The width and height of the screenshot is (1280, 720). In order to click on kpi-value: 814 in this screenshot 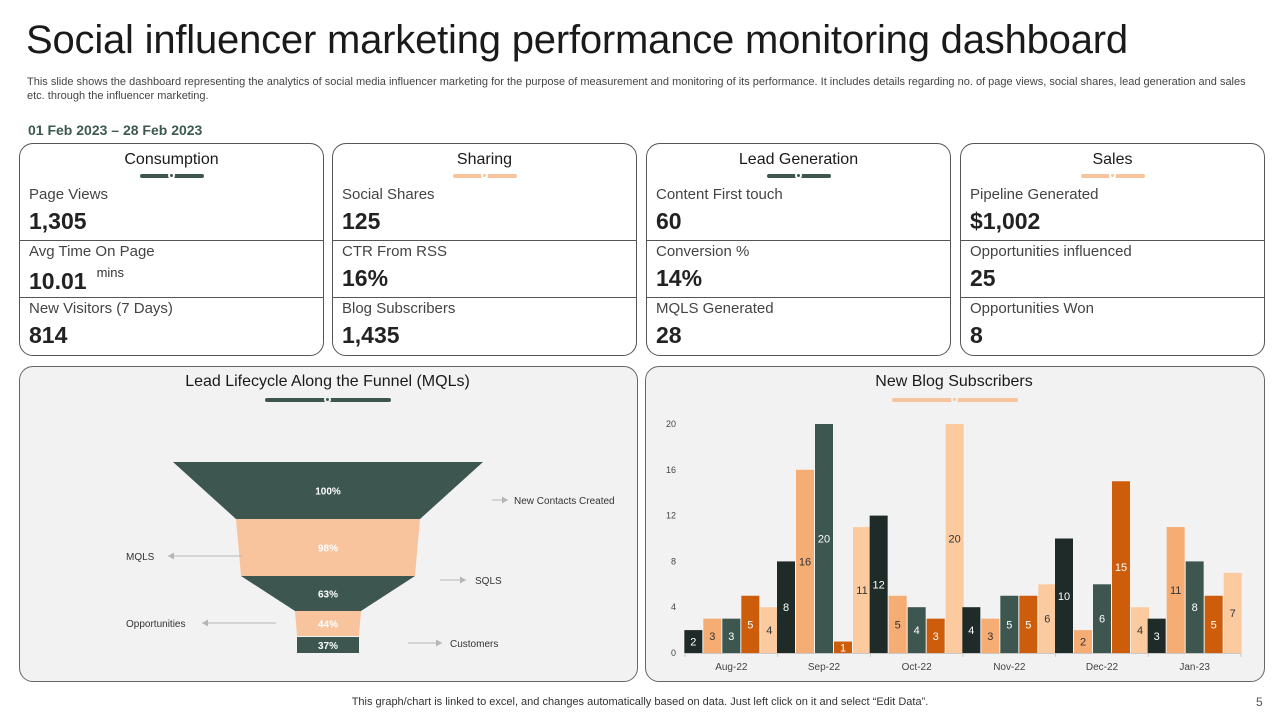, I will do `click(48, 335)`.